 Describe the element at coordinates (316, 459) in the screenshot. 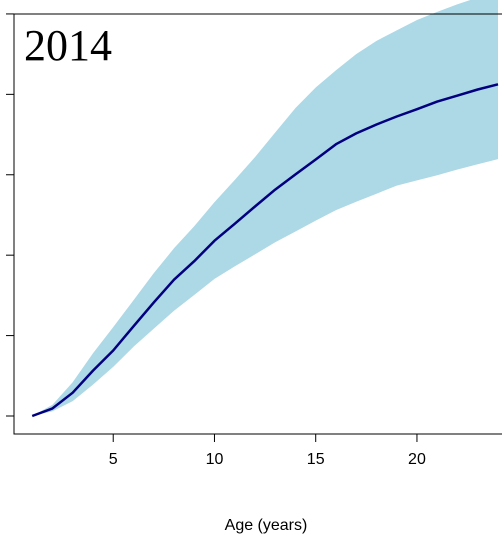

I see `x-tick-label: 15` at that location.